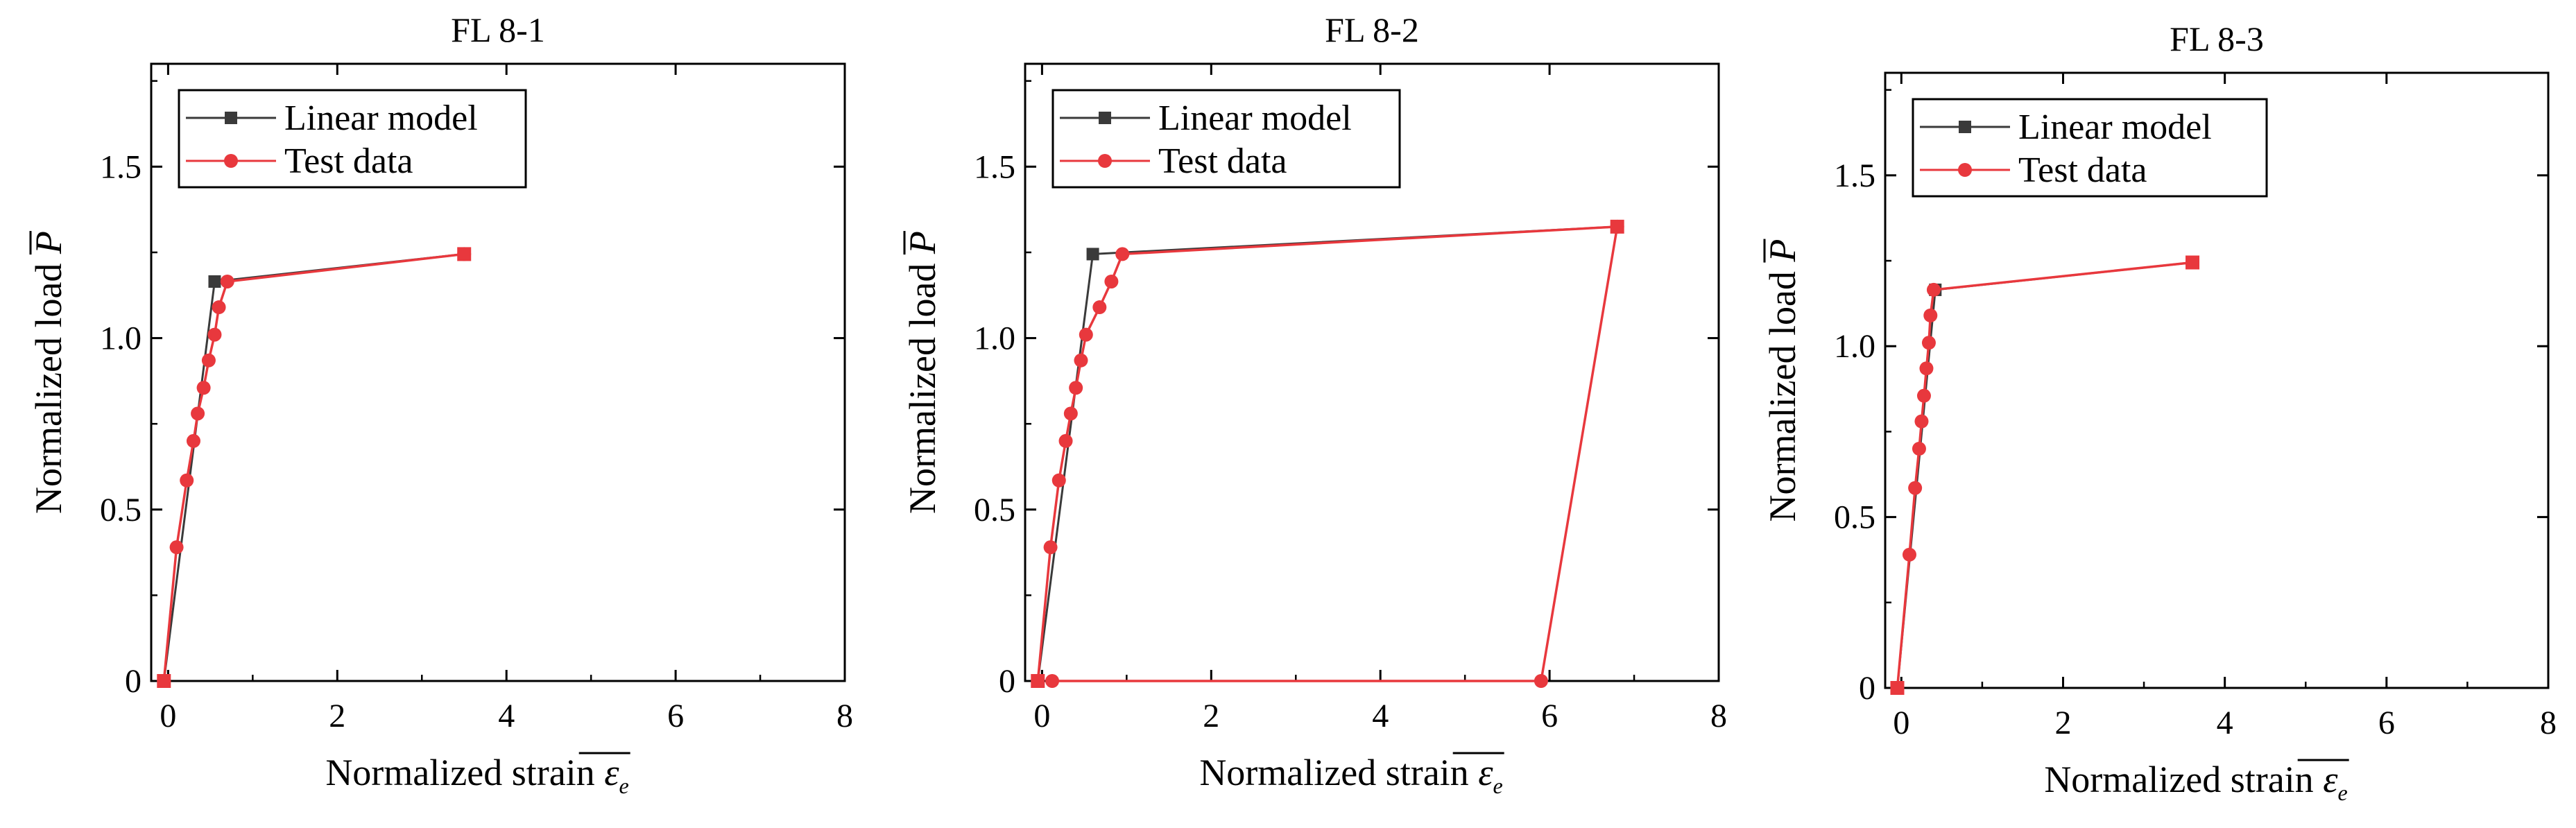  What do you see at coordinates (1372, 29) in the screenshot?
I see `chart-title: FL 8-2` at bounding box center [1372, 29].